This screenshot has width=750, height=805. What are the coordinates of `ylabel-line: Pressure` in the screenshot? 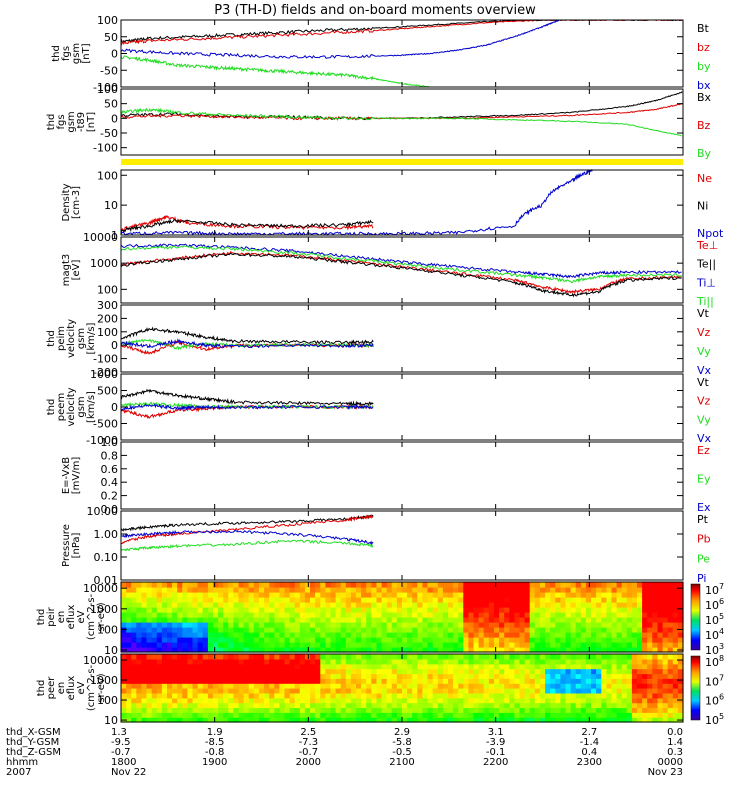 It's located at (66, 545).